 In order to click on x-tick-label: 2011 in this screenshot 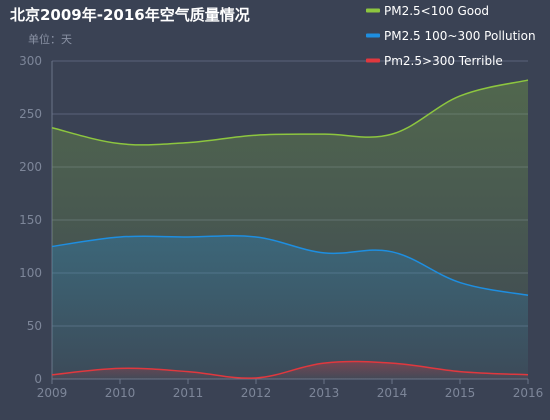, I will do `click(188, 393)`.